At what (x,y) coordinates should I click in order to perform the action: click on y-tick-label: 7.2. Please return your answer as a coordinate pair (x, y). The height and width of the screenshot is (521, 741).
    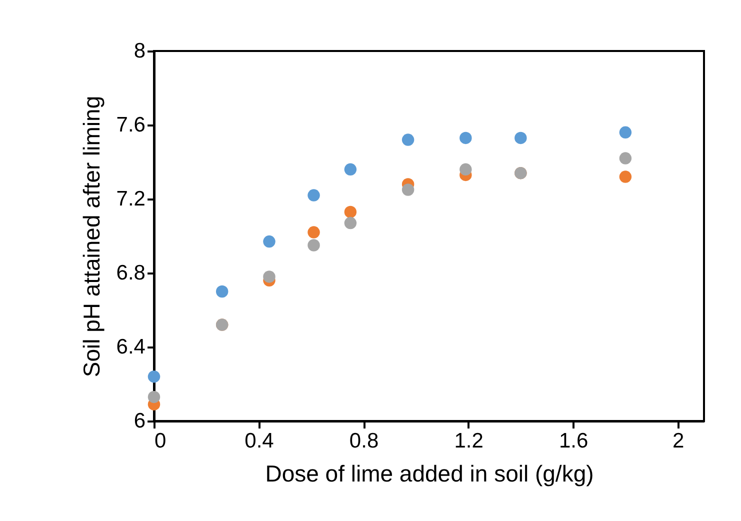
    Looking at the image, I should click on (131, 199).